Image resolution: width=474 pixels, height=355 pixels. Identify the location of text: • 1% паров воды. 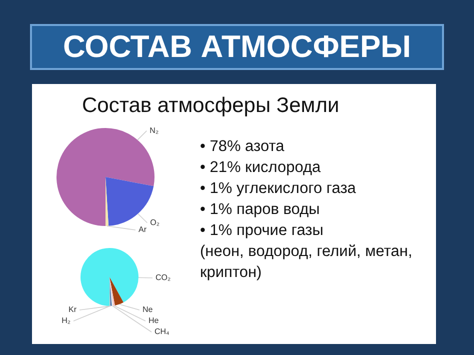
(260, 210).